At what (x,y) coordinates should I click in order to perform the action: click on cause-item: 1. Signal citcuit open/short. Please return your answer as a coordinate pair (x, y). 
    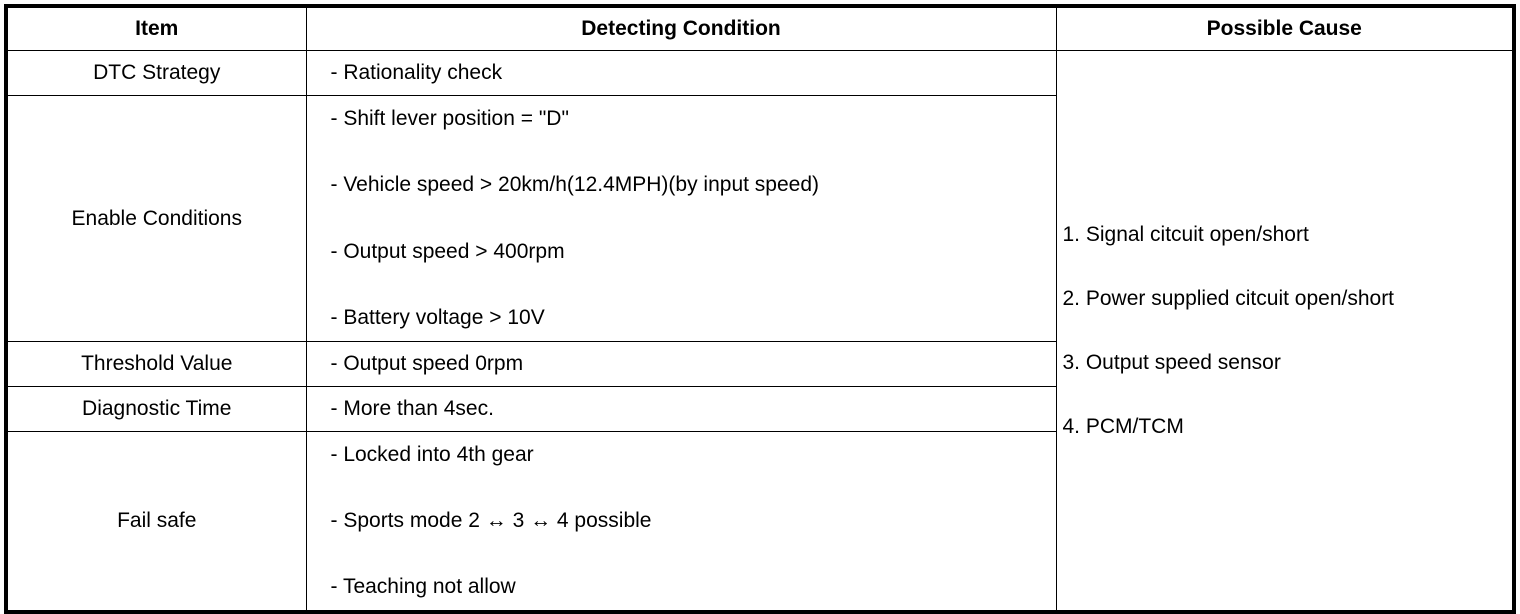
    Looking at the image, I should click on (1185, 234).